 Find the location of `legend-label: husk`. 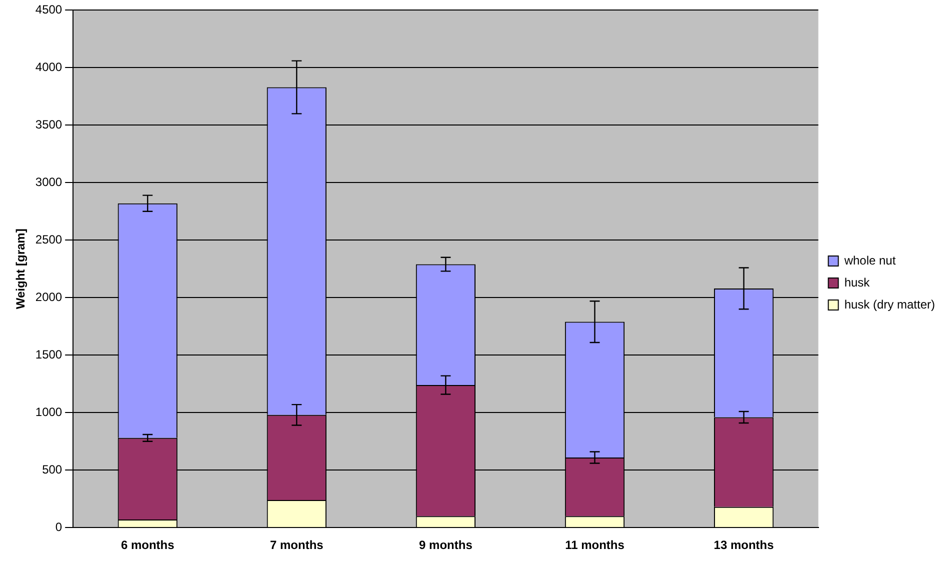

legend-label: husk is located at coordinates (857, 282).